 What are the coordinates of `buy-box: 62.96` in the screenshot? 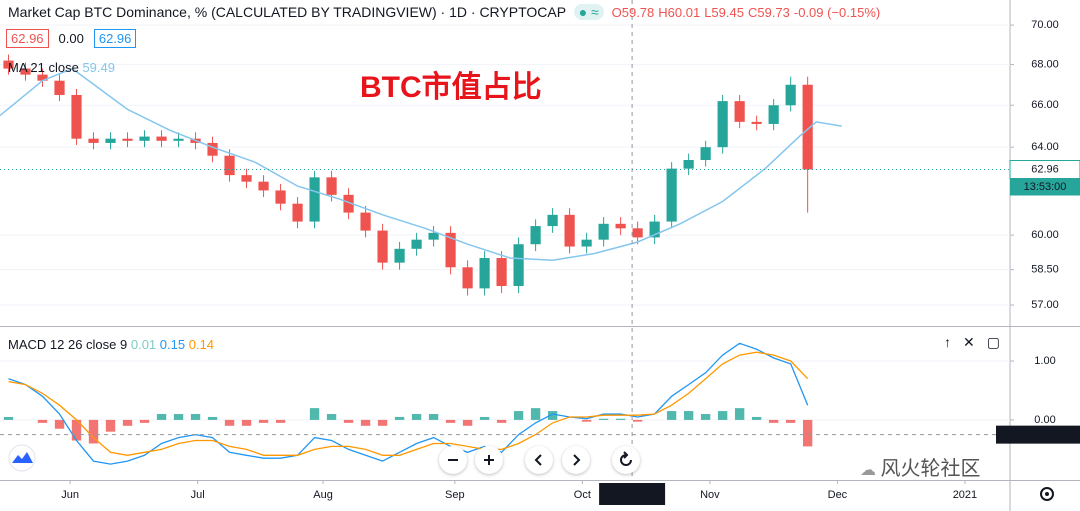 It's located at (115, 38).